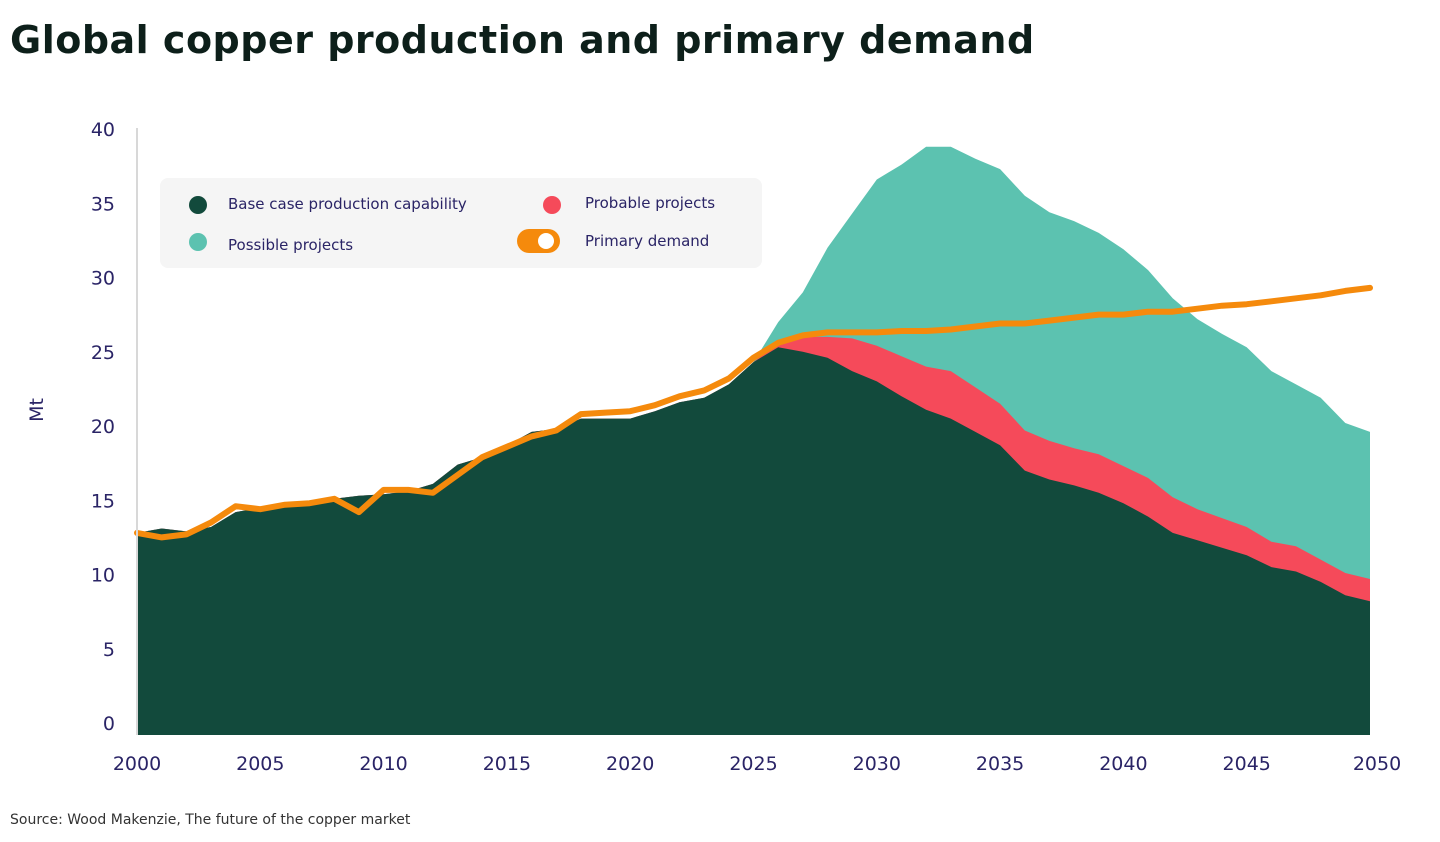 This screenshot has width=1440, height=842. Describe the element at coordinates (260, 764) in the screenshot. I see `x-tick-label: 2005` at that location.